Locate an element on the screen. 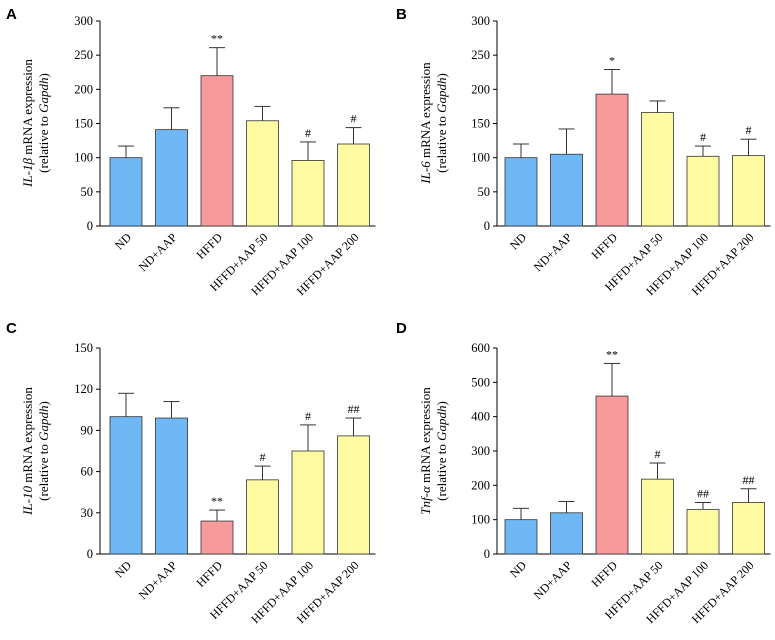  y-axis-label-line1: IL-1β mRNA expression is located at coordinates (27, 123).